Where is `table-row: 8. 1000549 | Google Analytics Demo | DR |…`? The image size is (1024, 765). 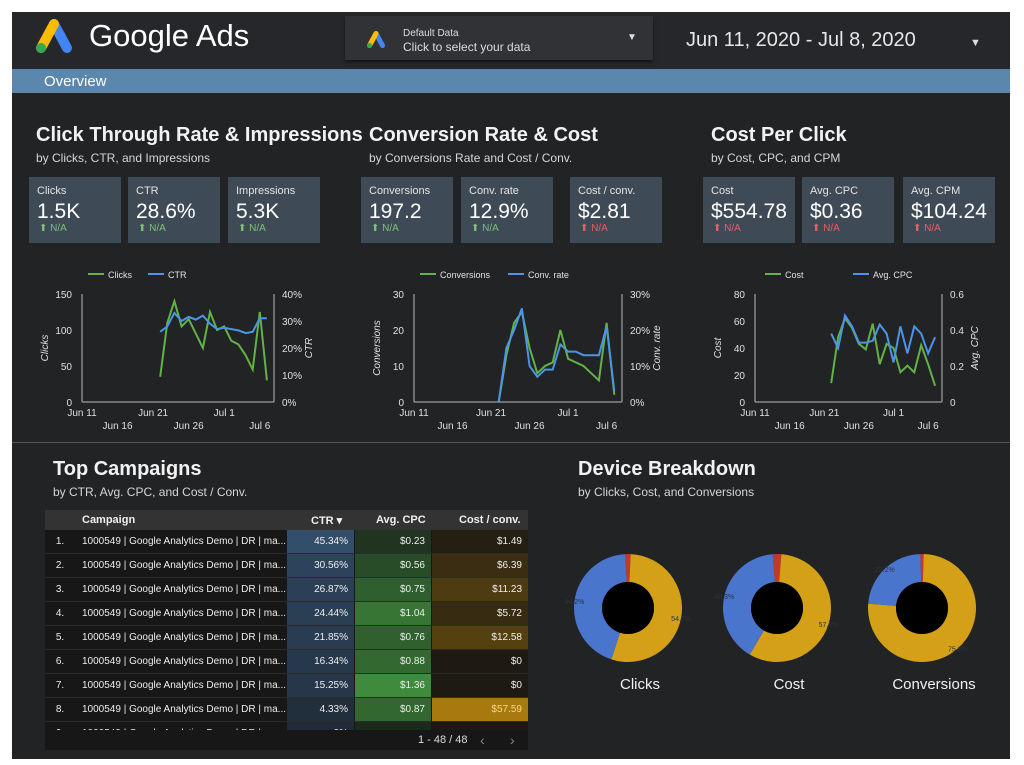
table-row: 8. 1000549 | Google Analytics Demo | DR |… is located at coordinates (286, 710).